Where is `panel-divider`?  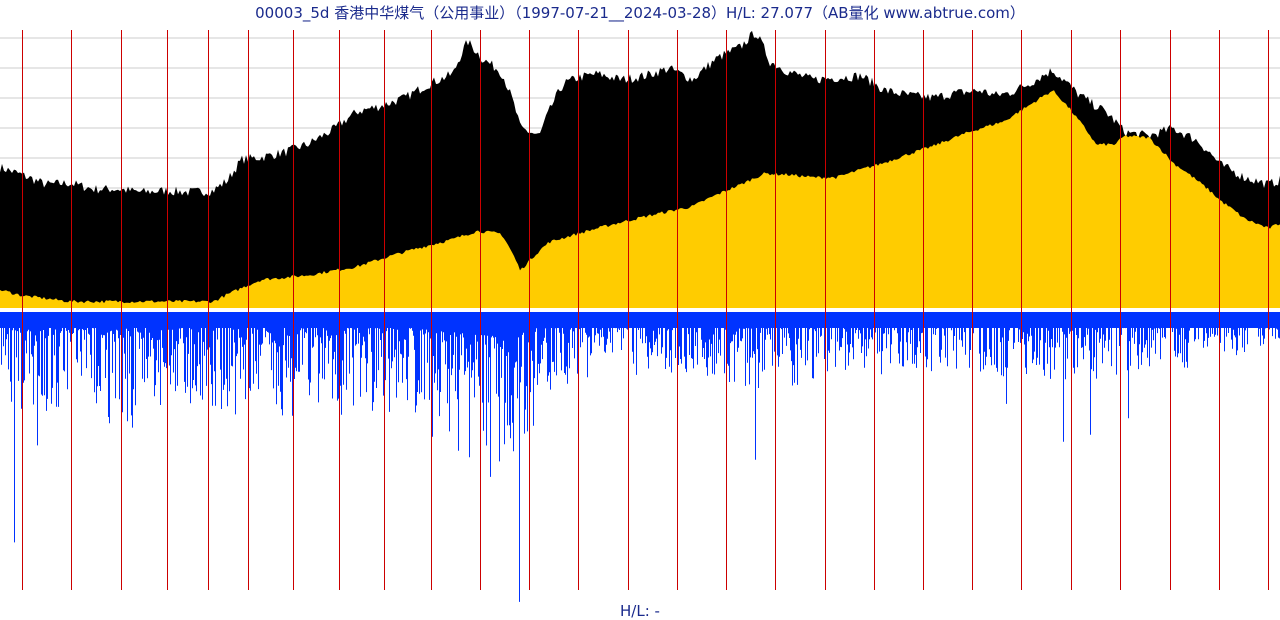
panel-divider is located at coordinates (640, 310).